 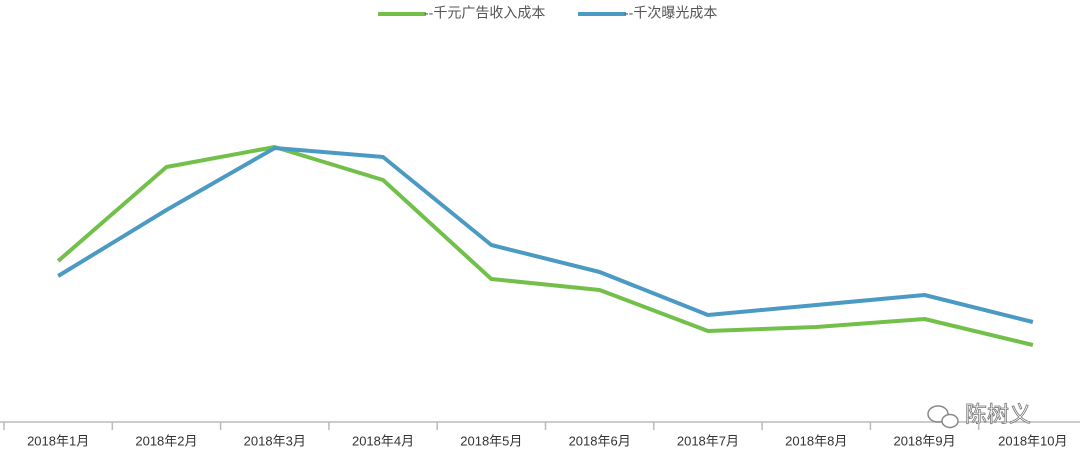 I want to click on watermark-text: 陈树义, so click(x=998, y=414).